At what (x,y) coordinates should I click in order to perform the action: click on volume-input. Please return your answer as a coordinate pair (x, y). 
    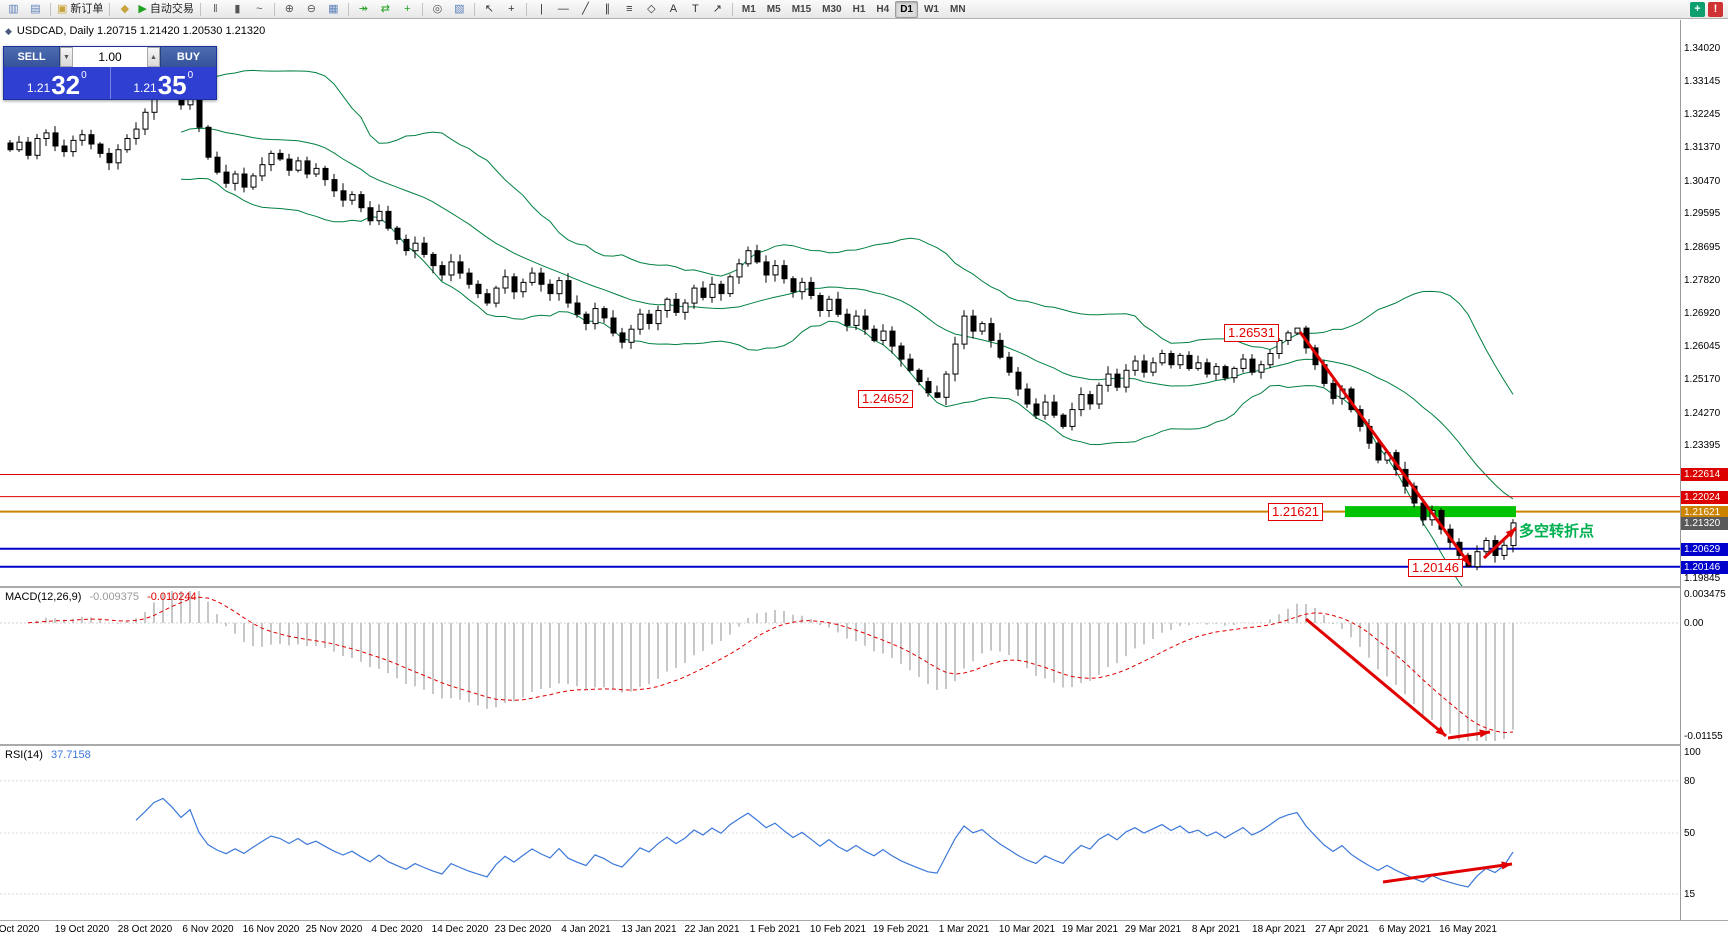
    Looking at the image, I should click on (110, 57).